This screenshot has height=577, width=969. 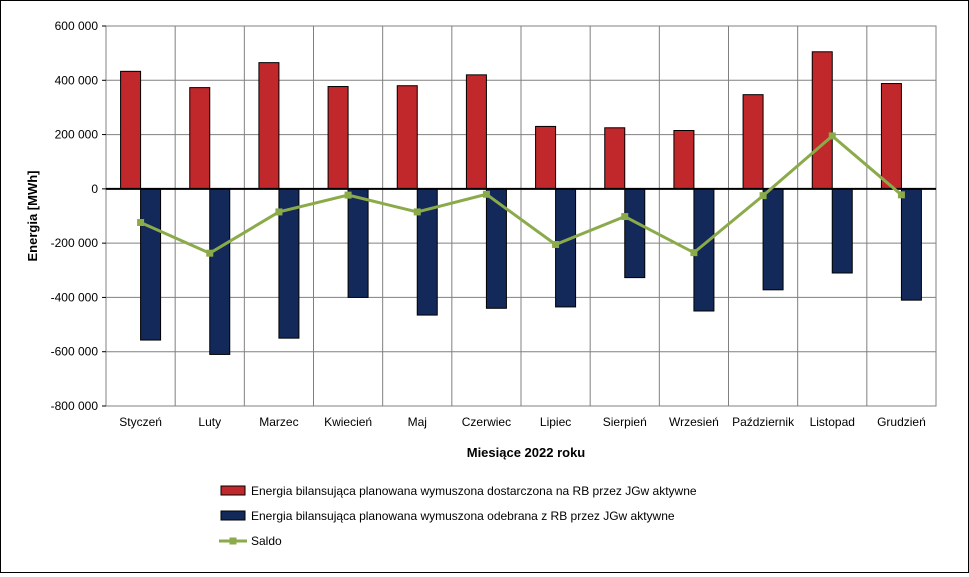 What do you see at coordinates (555, 422) in the screenshot?
I see `x-tick-label: Lipiec` at bounding box center [555, 422].